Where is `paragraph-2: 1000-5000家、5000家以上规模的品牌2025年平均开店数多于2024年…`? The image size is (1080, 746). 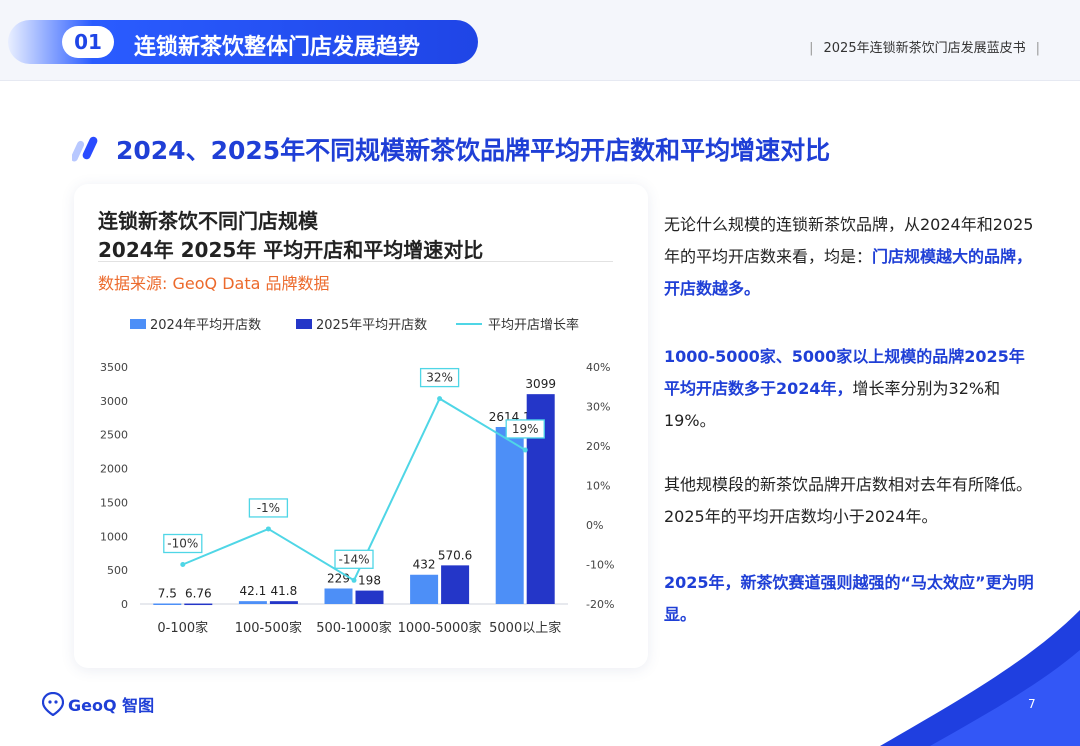 paragraph-2: 1000-5000家、5000家以上规模的品牌2025年平均开店数多于2024年… is located at coordinates (850, 389).